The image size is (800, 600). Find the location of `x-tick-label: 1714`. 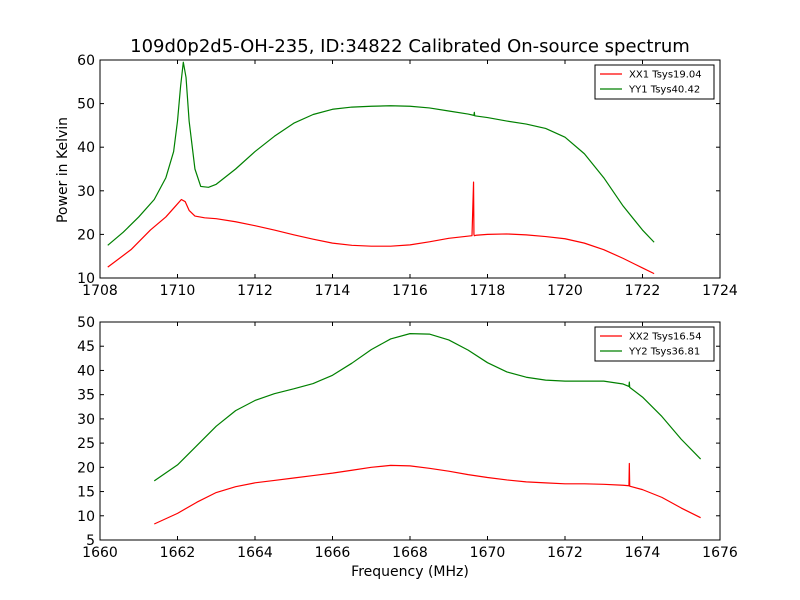

x-tick-label: 1714 is located at coordinates (333, 291).